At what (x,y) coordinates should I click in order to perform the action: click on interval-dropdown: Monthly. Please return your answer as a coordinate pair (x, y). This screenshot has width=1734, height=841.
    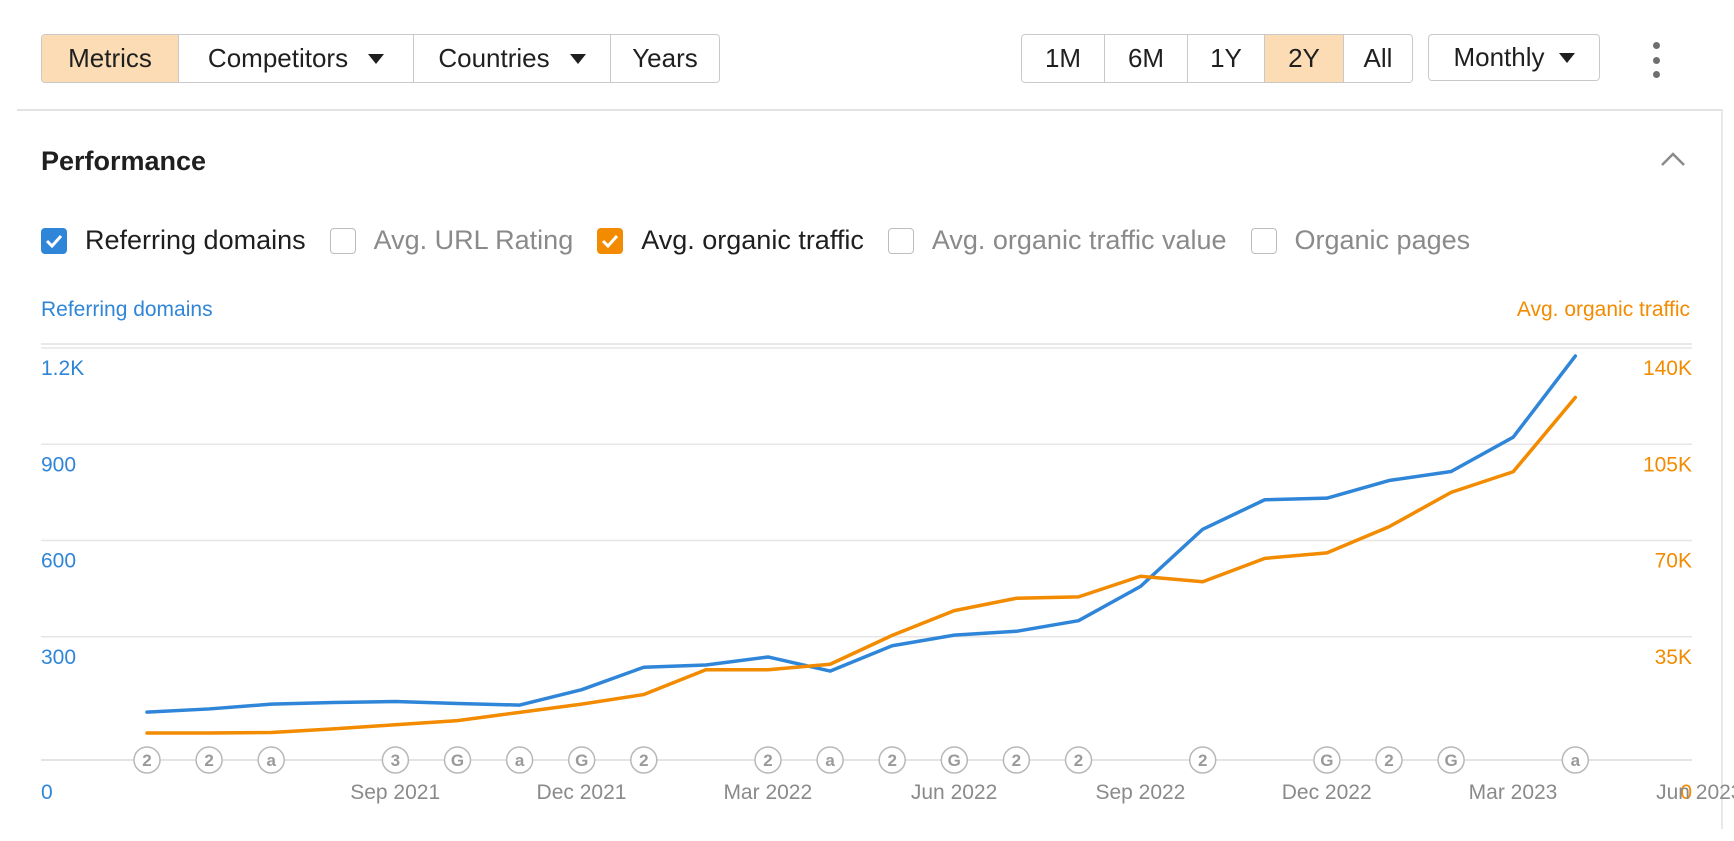
    Looking at the image, I should click on (1514, 57).